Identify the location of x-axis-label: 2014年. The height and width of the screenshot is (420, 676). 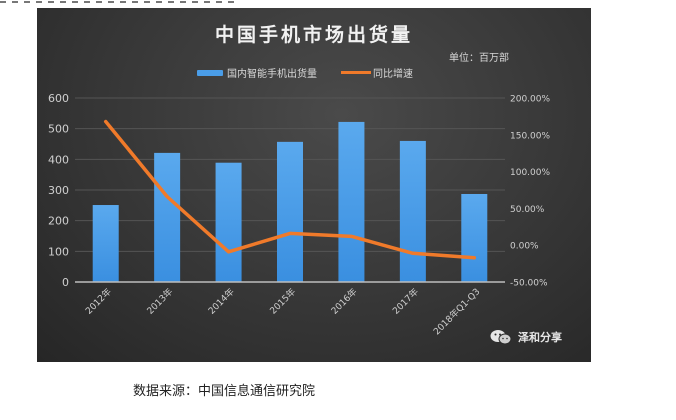
(221, 301).